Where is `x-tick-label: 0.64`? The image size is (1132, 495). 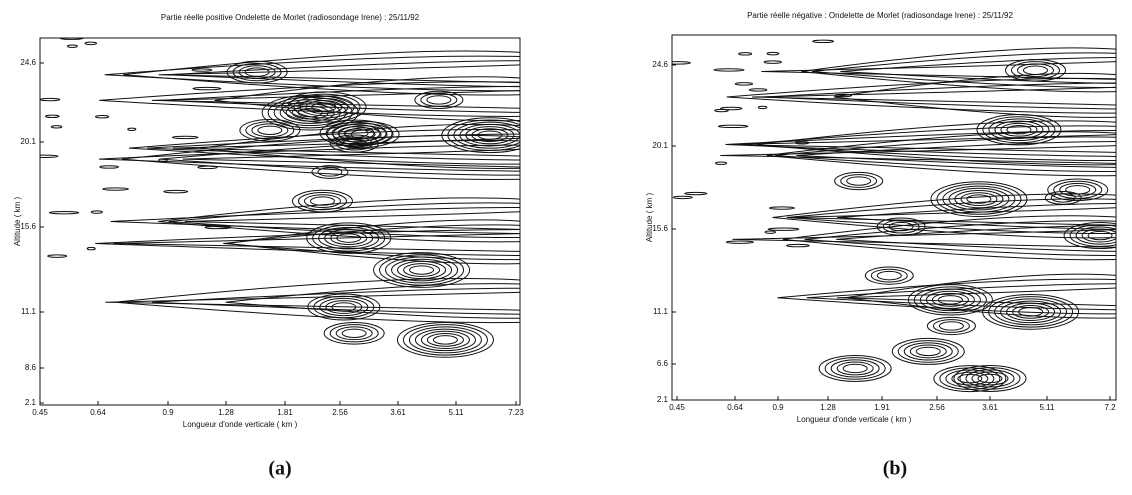
x-tick-label: 0.64 is located at coordinates (98, 412).